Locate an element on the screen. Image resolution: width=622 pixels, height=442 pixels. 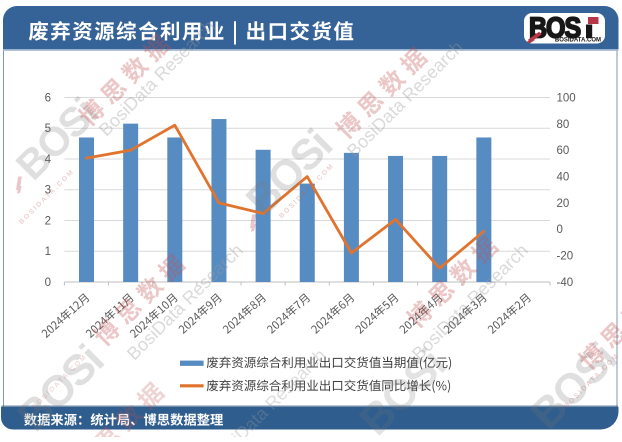
svg-text: 1 is located at coordinates (48, 252).